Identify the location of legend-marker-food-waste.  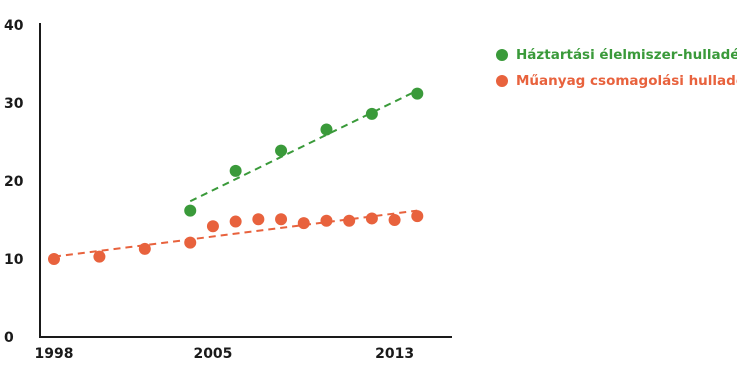
(502, 55).